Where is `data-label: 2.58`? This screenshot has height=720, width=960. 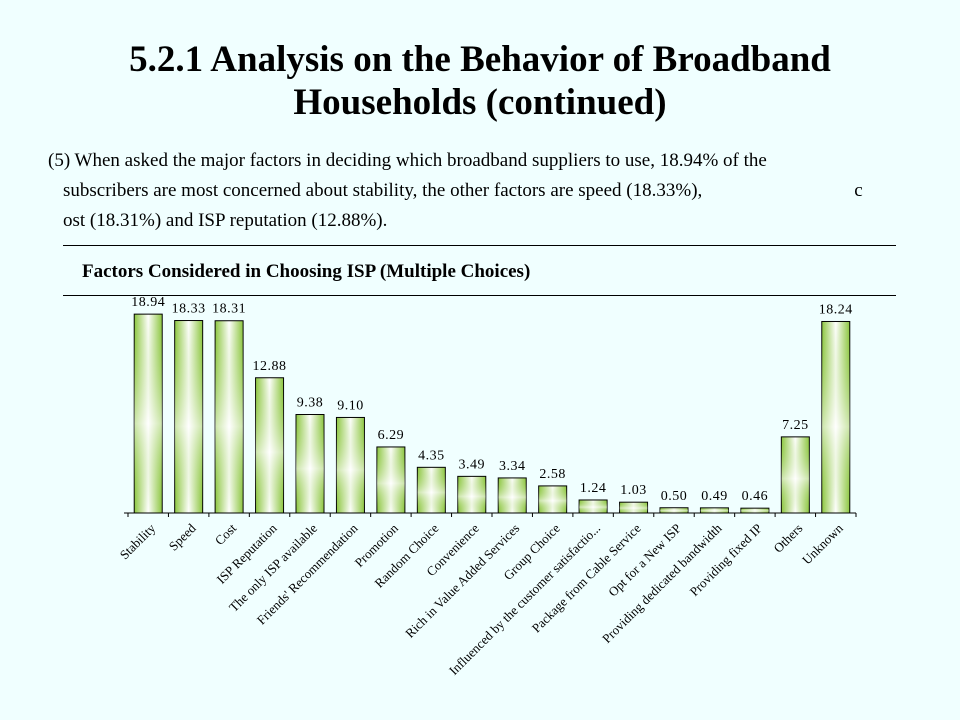 data-label: 2.58 is located at coordinates (552, 474).